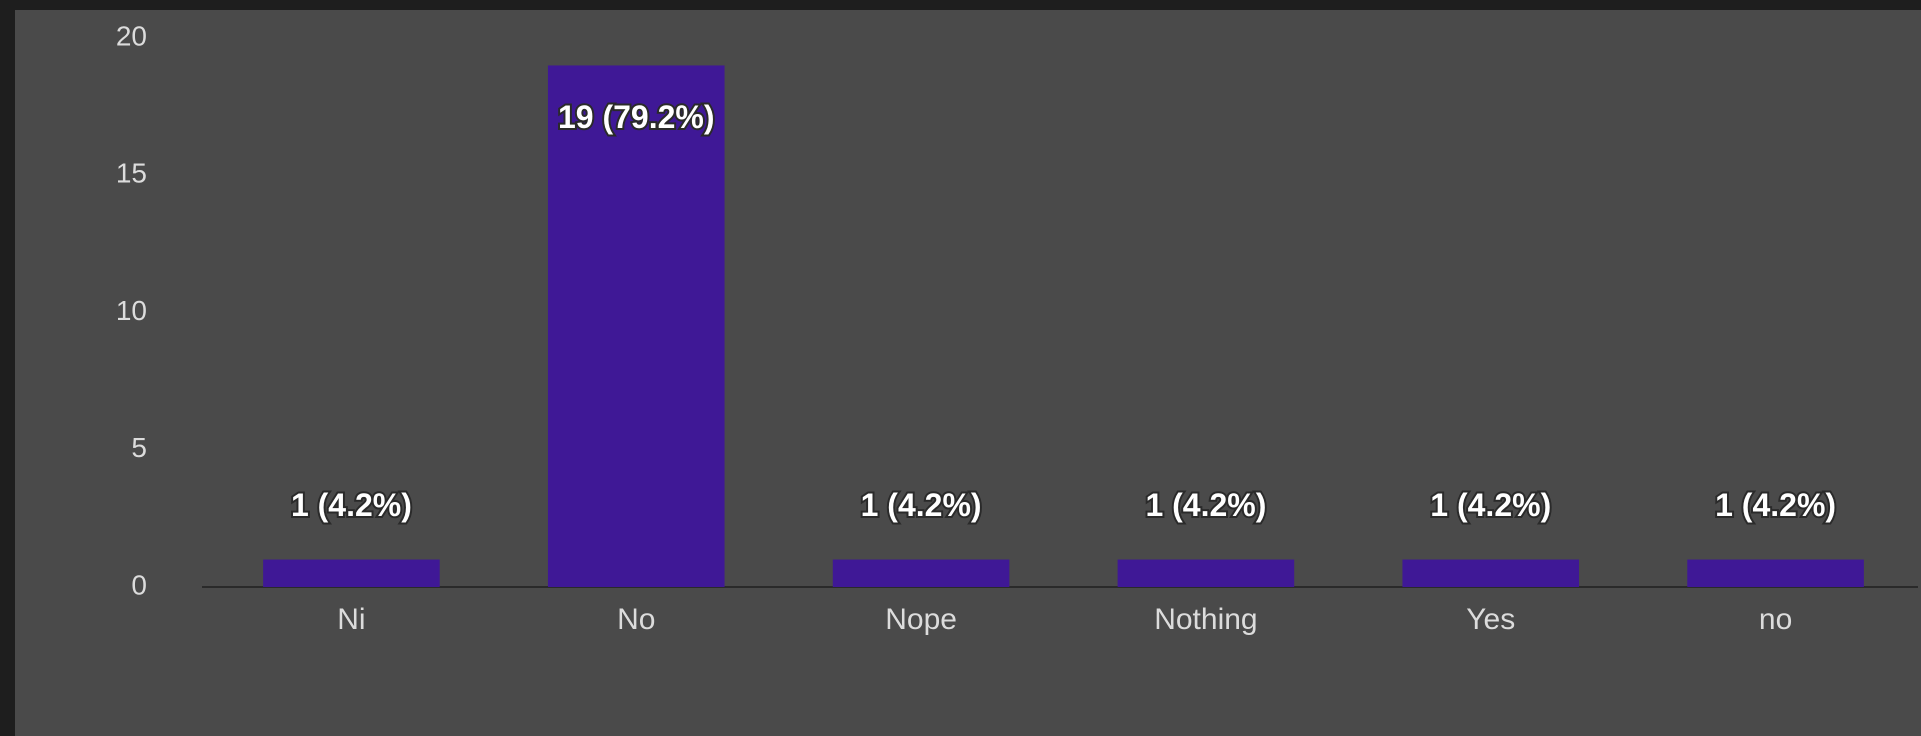 The image size is (1921, 736). I want to click on x-tick-label: Ni, so click(351, 619).